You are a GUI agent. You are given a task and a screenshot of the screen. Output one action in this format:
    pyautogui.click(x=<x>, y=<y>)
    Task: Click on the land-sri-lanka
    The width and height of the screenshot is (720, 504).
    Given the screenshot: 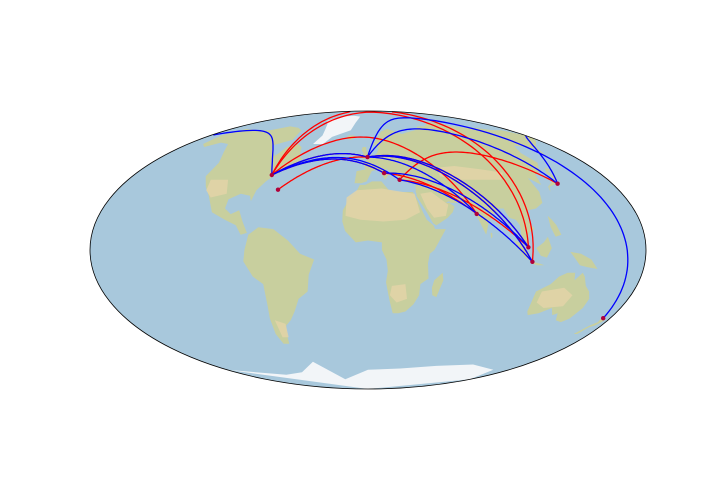 What is the action you would take?
    pyautogui.click(x=491, y=235)
    